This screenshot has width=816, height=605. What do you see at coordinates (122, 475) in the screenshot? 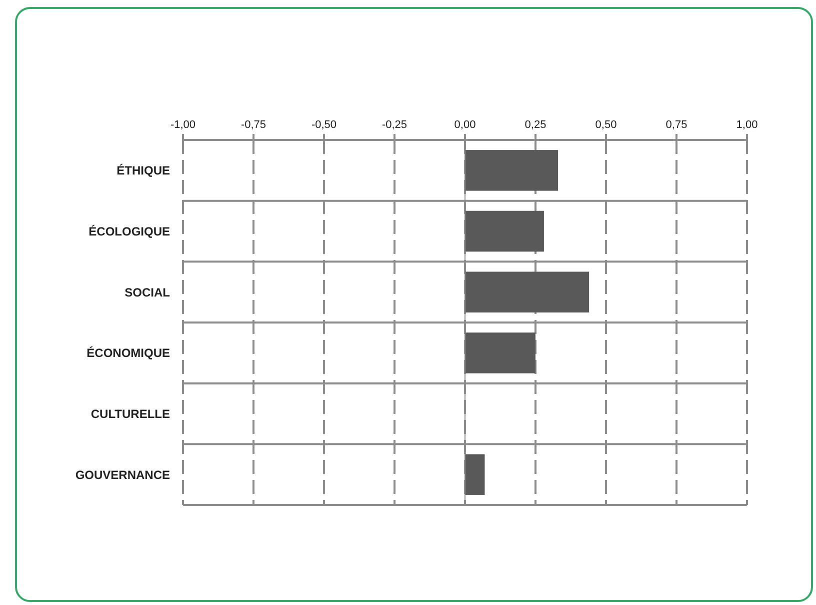
I see `y-tick-label: GOUVERNANCE` at bounding box center [122, 475].